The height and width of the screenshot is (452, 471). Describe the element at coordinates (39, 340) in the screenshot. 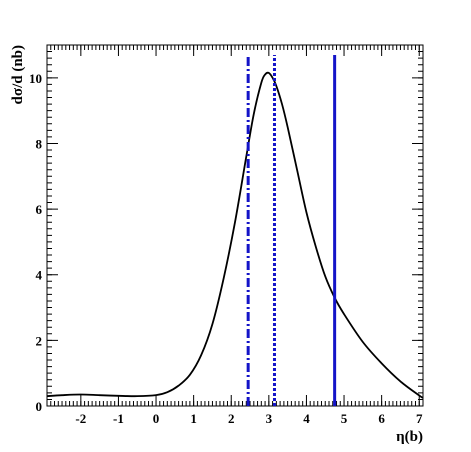

I see `y-tick-label: 2` at that location.